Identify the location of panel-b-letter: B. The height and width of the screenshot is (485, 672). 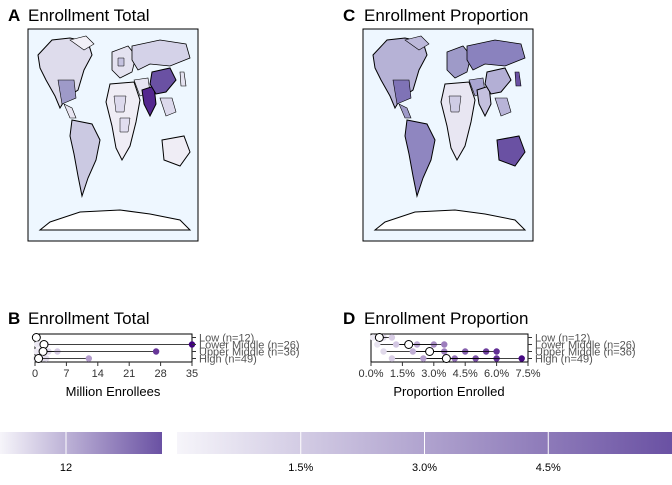
(14, 318).